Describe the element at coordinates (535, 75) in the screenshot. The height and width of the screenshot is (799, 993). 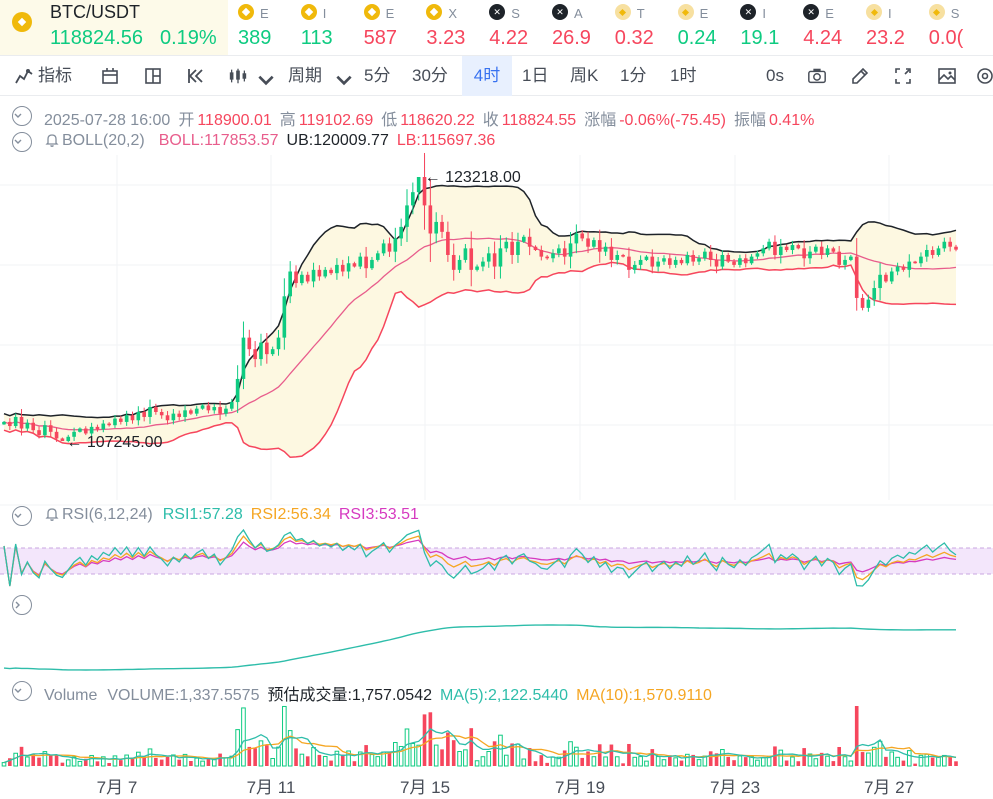
I see `interval-1d: 1日` at that location.